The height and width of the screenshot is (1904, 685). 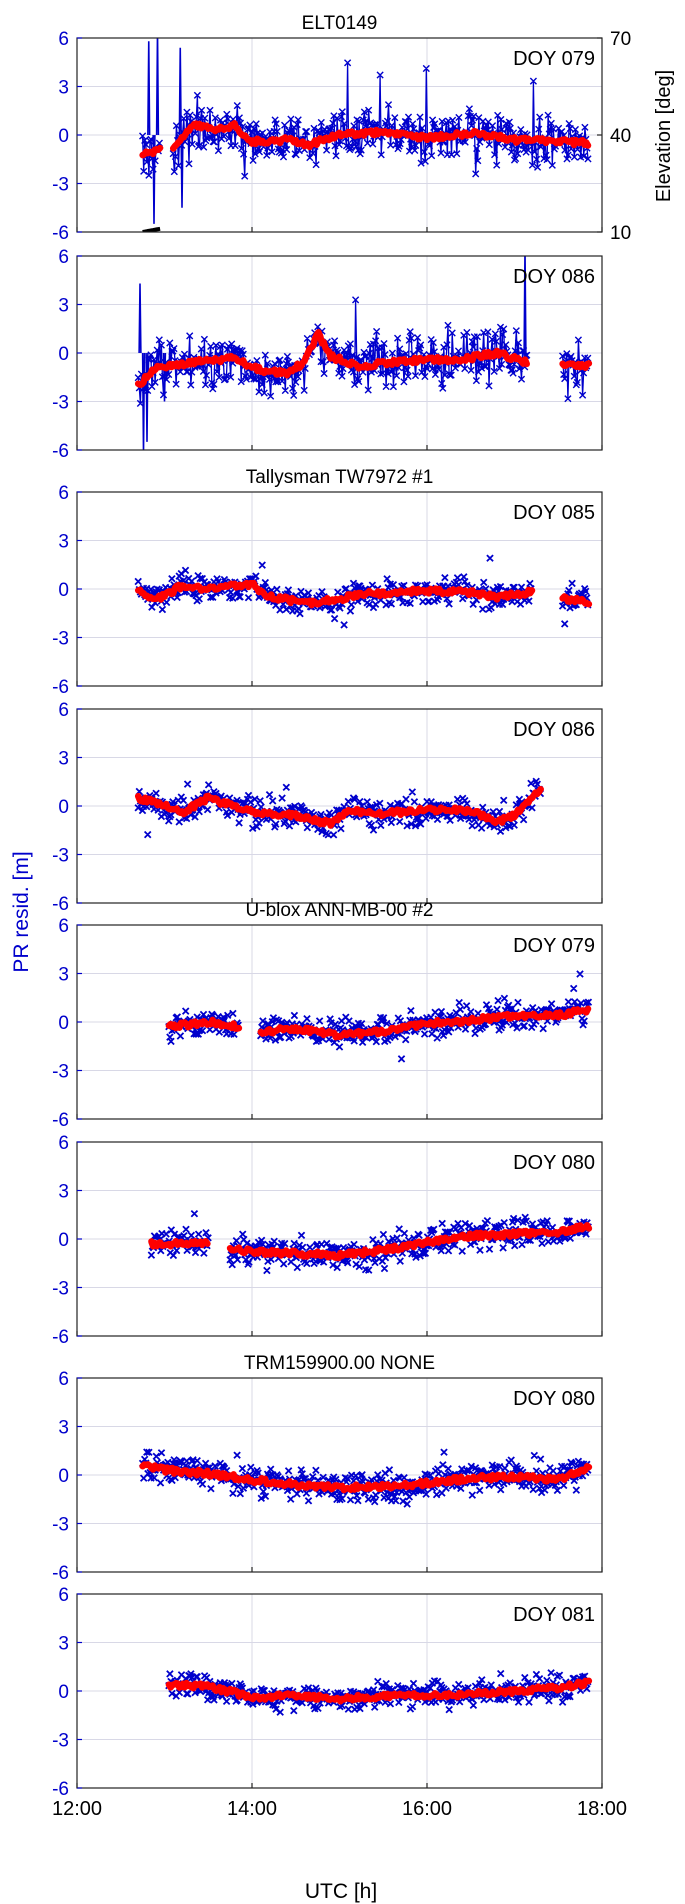 I want to click on panel-4: 6 3 0 -3 -6 DOY 086, so click(x=327, y=807).